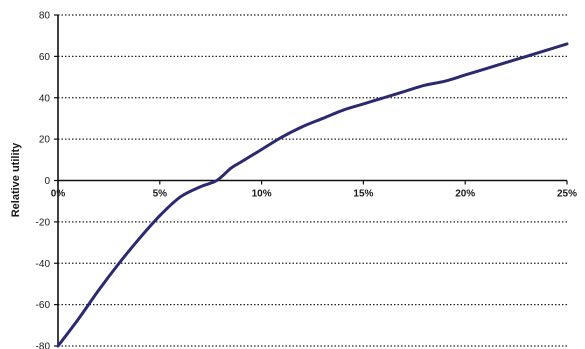  What do you see at coordinates (160, 194) in the screenshot?
I see `x-tick-label: 5%` at bounding box center [160, 194].